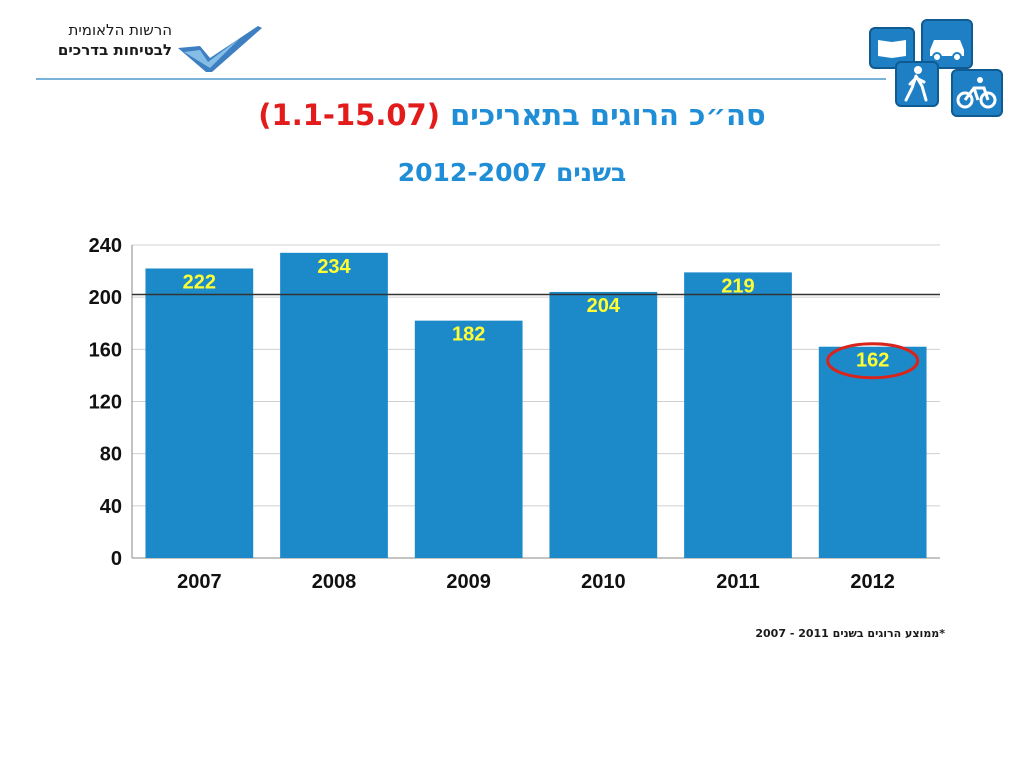 This screenshot has height=768, width=1024. What do you see at coordinates (116, 559) in the screenshot?
I see `y-tick-label: 0` at bounding box center [116, 559].